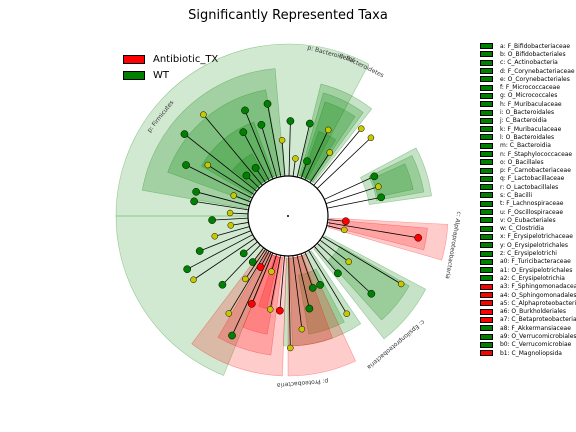 The width and height of the screenshot is (576, 432). I want to click on clade-key-label: z: C_Erysipelotrichi, so click(528, 254).